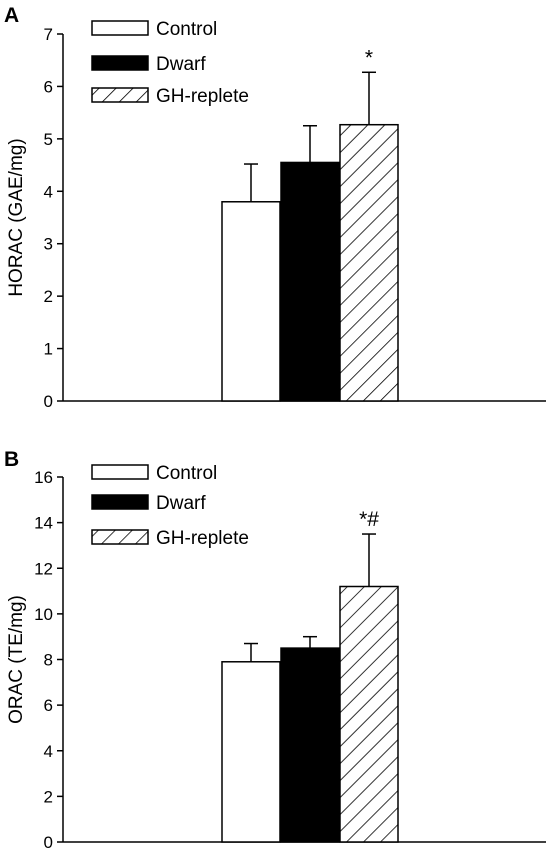 The height and width of the screenshot is (852, 546). I want to click on panel-label: A, so click(11, 15).